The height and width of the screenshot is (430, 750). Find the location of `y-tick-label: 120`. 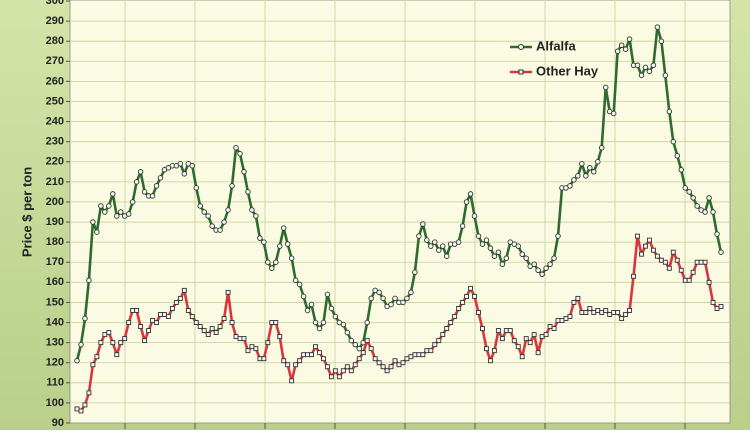

y-tick-label: 120 is located at coordinates (55, 363).